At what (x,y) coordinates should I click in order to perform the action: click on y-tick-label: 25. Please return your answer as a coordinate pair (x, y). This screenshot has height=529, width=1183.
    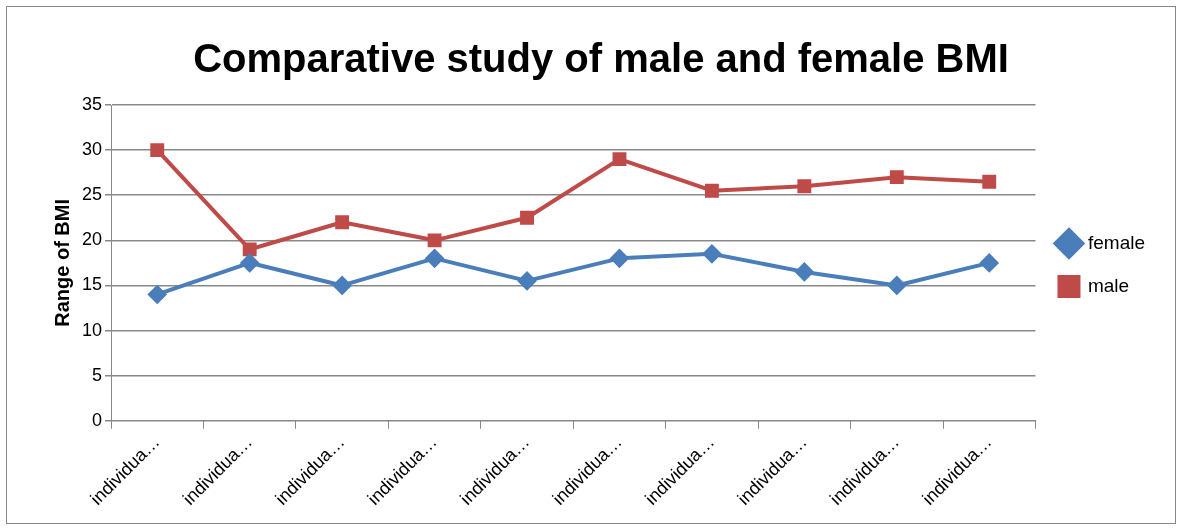
    Looking at the image, I should click on (92, 194).